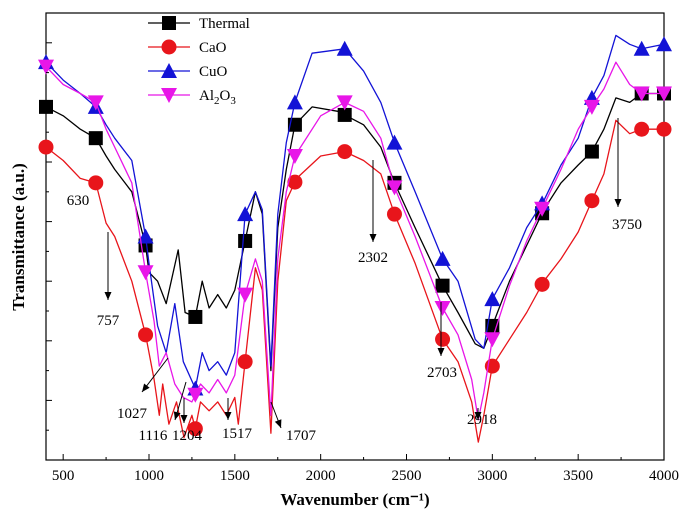  What do you see at coordinates (132, 414) in the screenshot?
I see `annotation-label: 1027` at bounding box center [132, 414].